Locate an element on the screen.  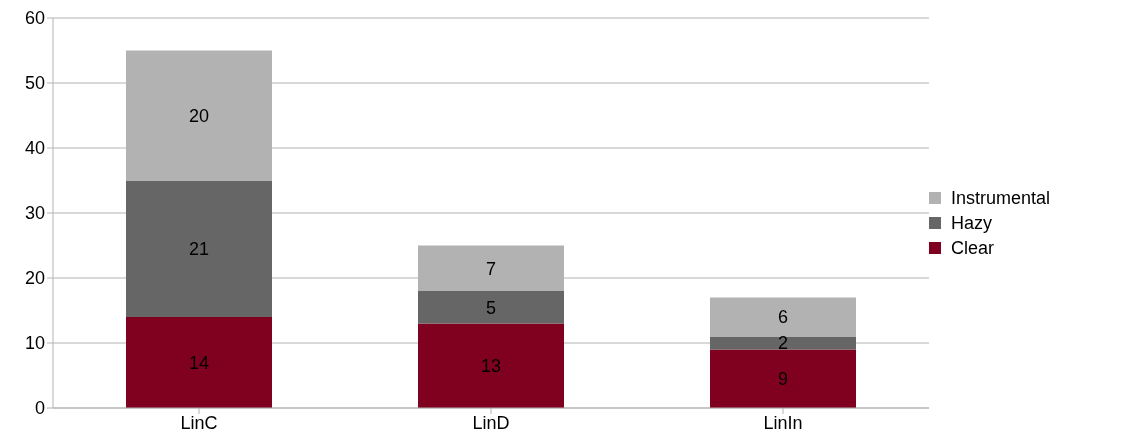
y-tick-label: 50 is located at coordinates (34, 83).